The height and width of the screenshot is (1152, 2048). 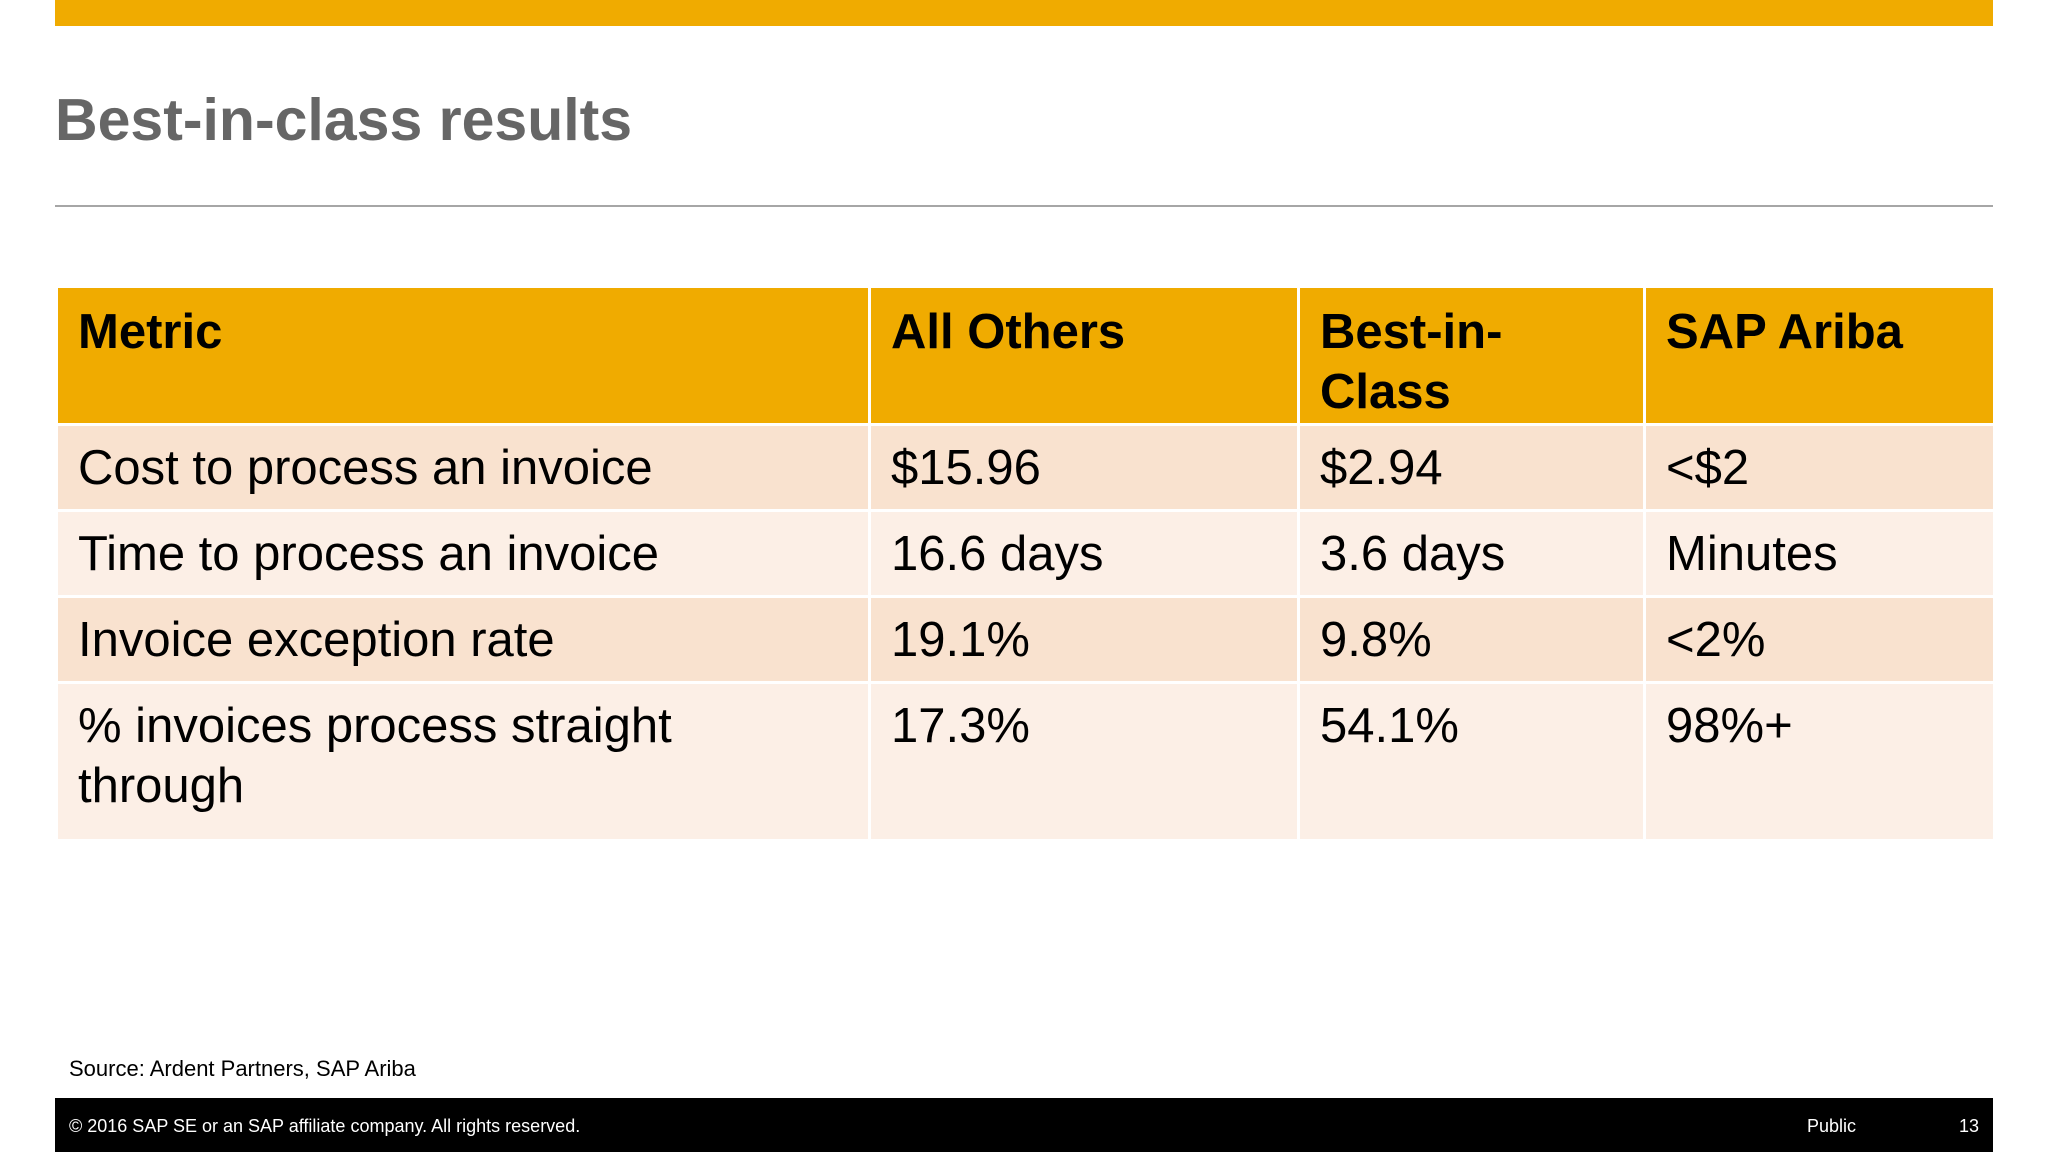 What do you see at coordinates (463, 467) in the screenshot?
I see `metric-cell: Cost to process an invoice` at bounding box center [463, 467].